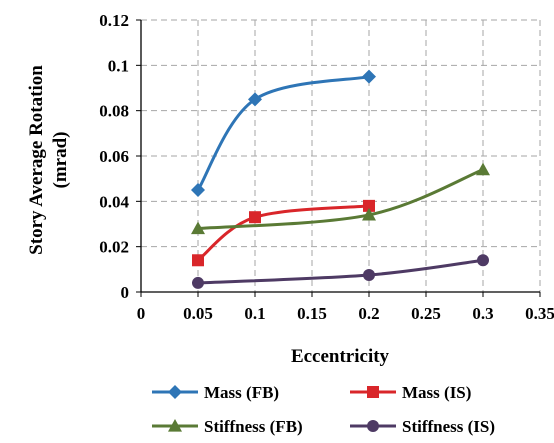 The image size is (554, 443). I want to click on series-line-mass-is, so click(283, 233).